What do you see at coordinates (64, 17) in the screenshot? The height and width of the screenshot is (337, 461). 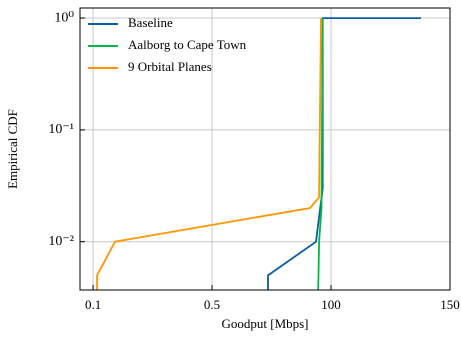 I see `y-tick-label: 10⁰` at bounding box center [64, 17].